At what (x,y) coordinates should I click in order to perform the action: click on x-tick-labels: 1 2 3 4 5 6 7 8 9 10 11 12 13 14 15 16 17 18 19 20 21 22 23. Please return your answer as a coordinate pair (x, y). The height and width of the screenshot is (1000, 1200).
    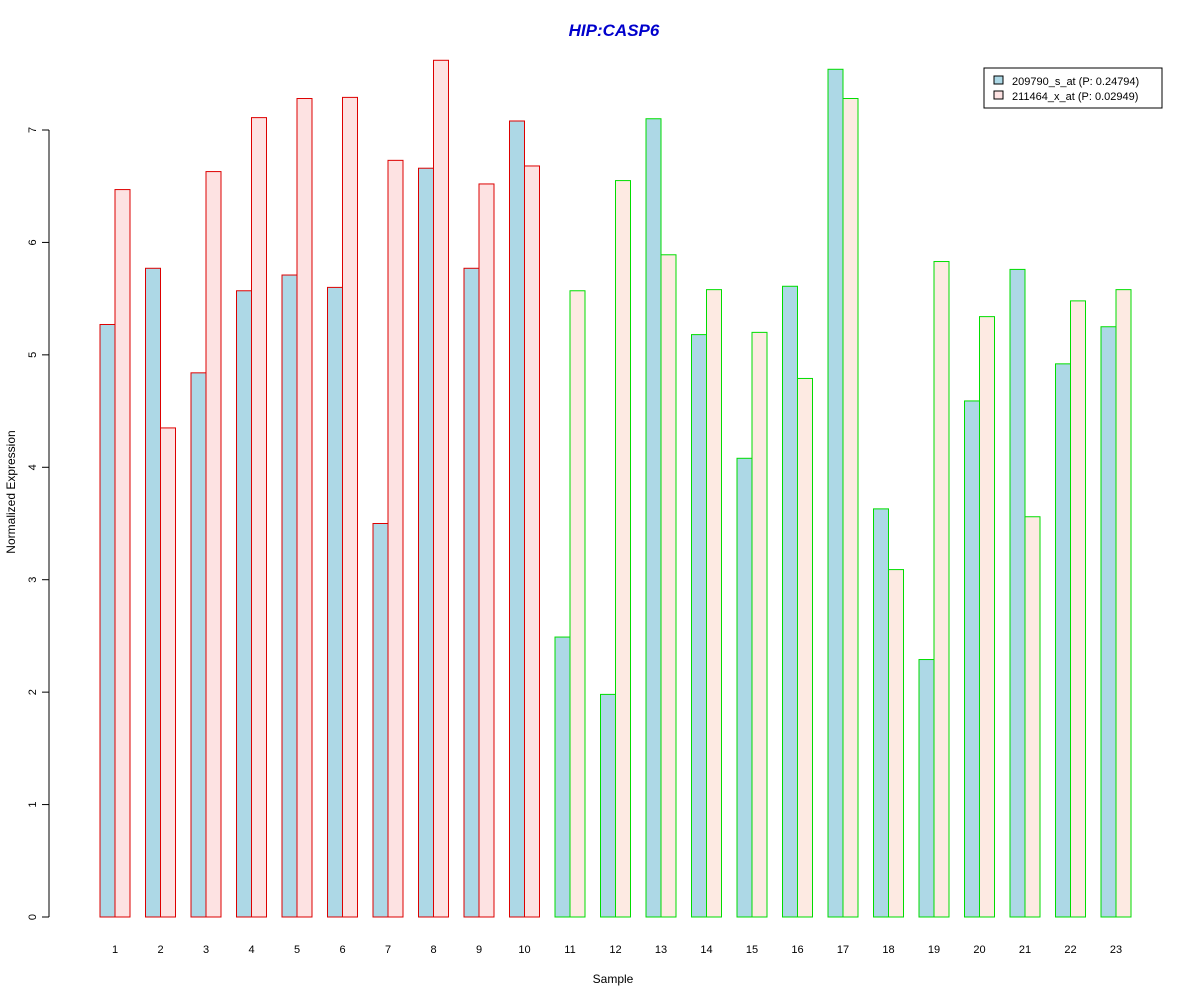
    Looking at the image, I should click on (617, 950).